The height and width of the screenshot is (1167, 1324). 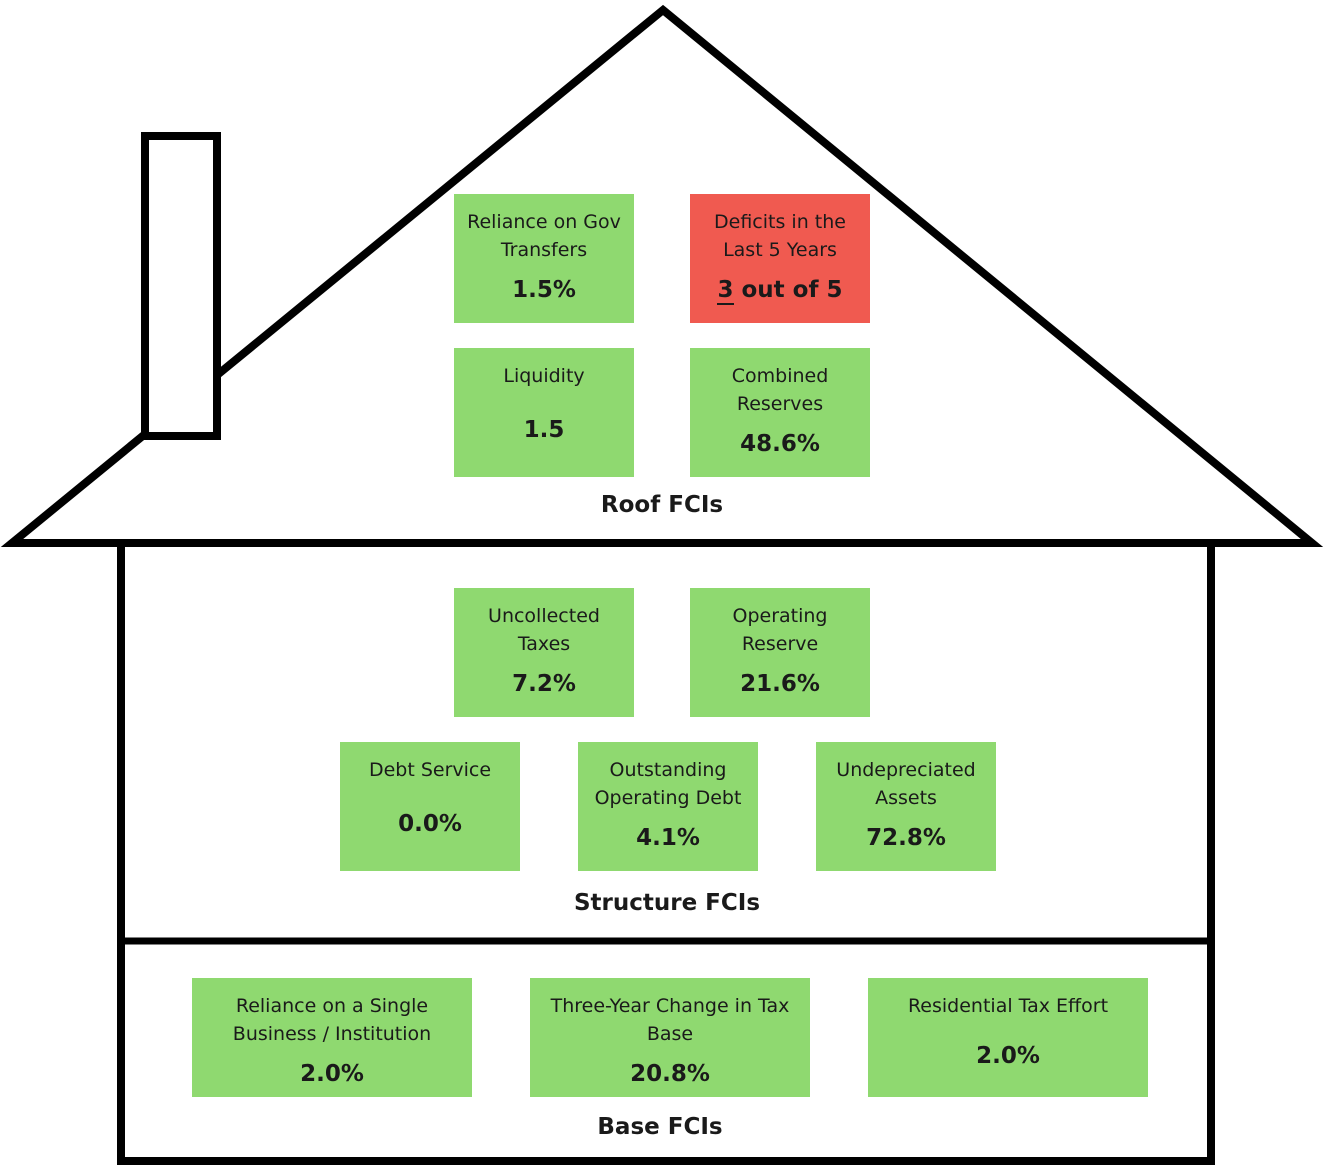 What do you see at coordinates (667, 903) in the screenshot?
I see `structure-section-title: Structure FCIs` at bounding box center [667, 903].